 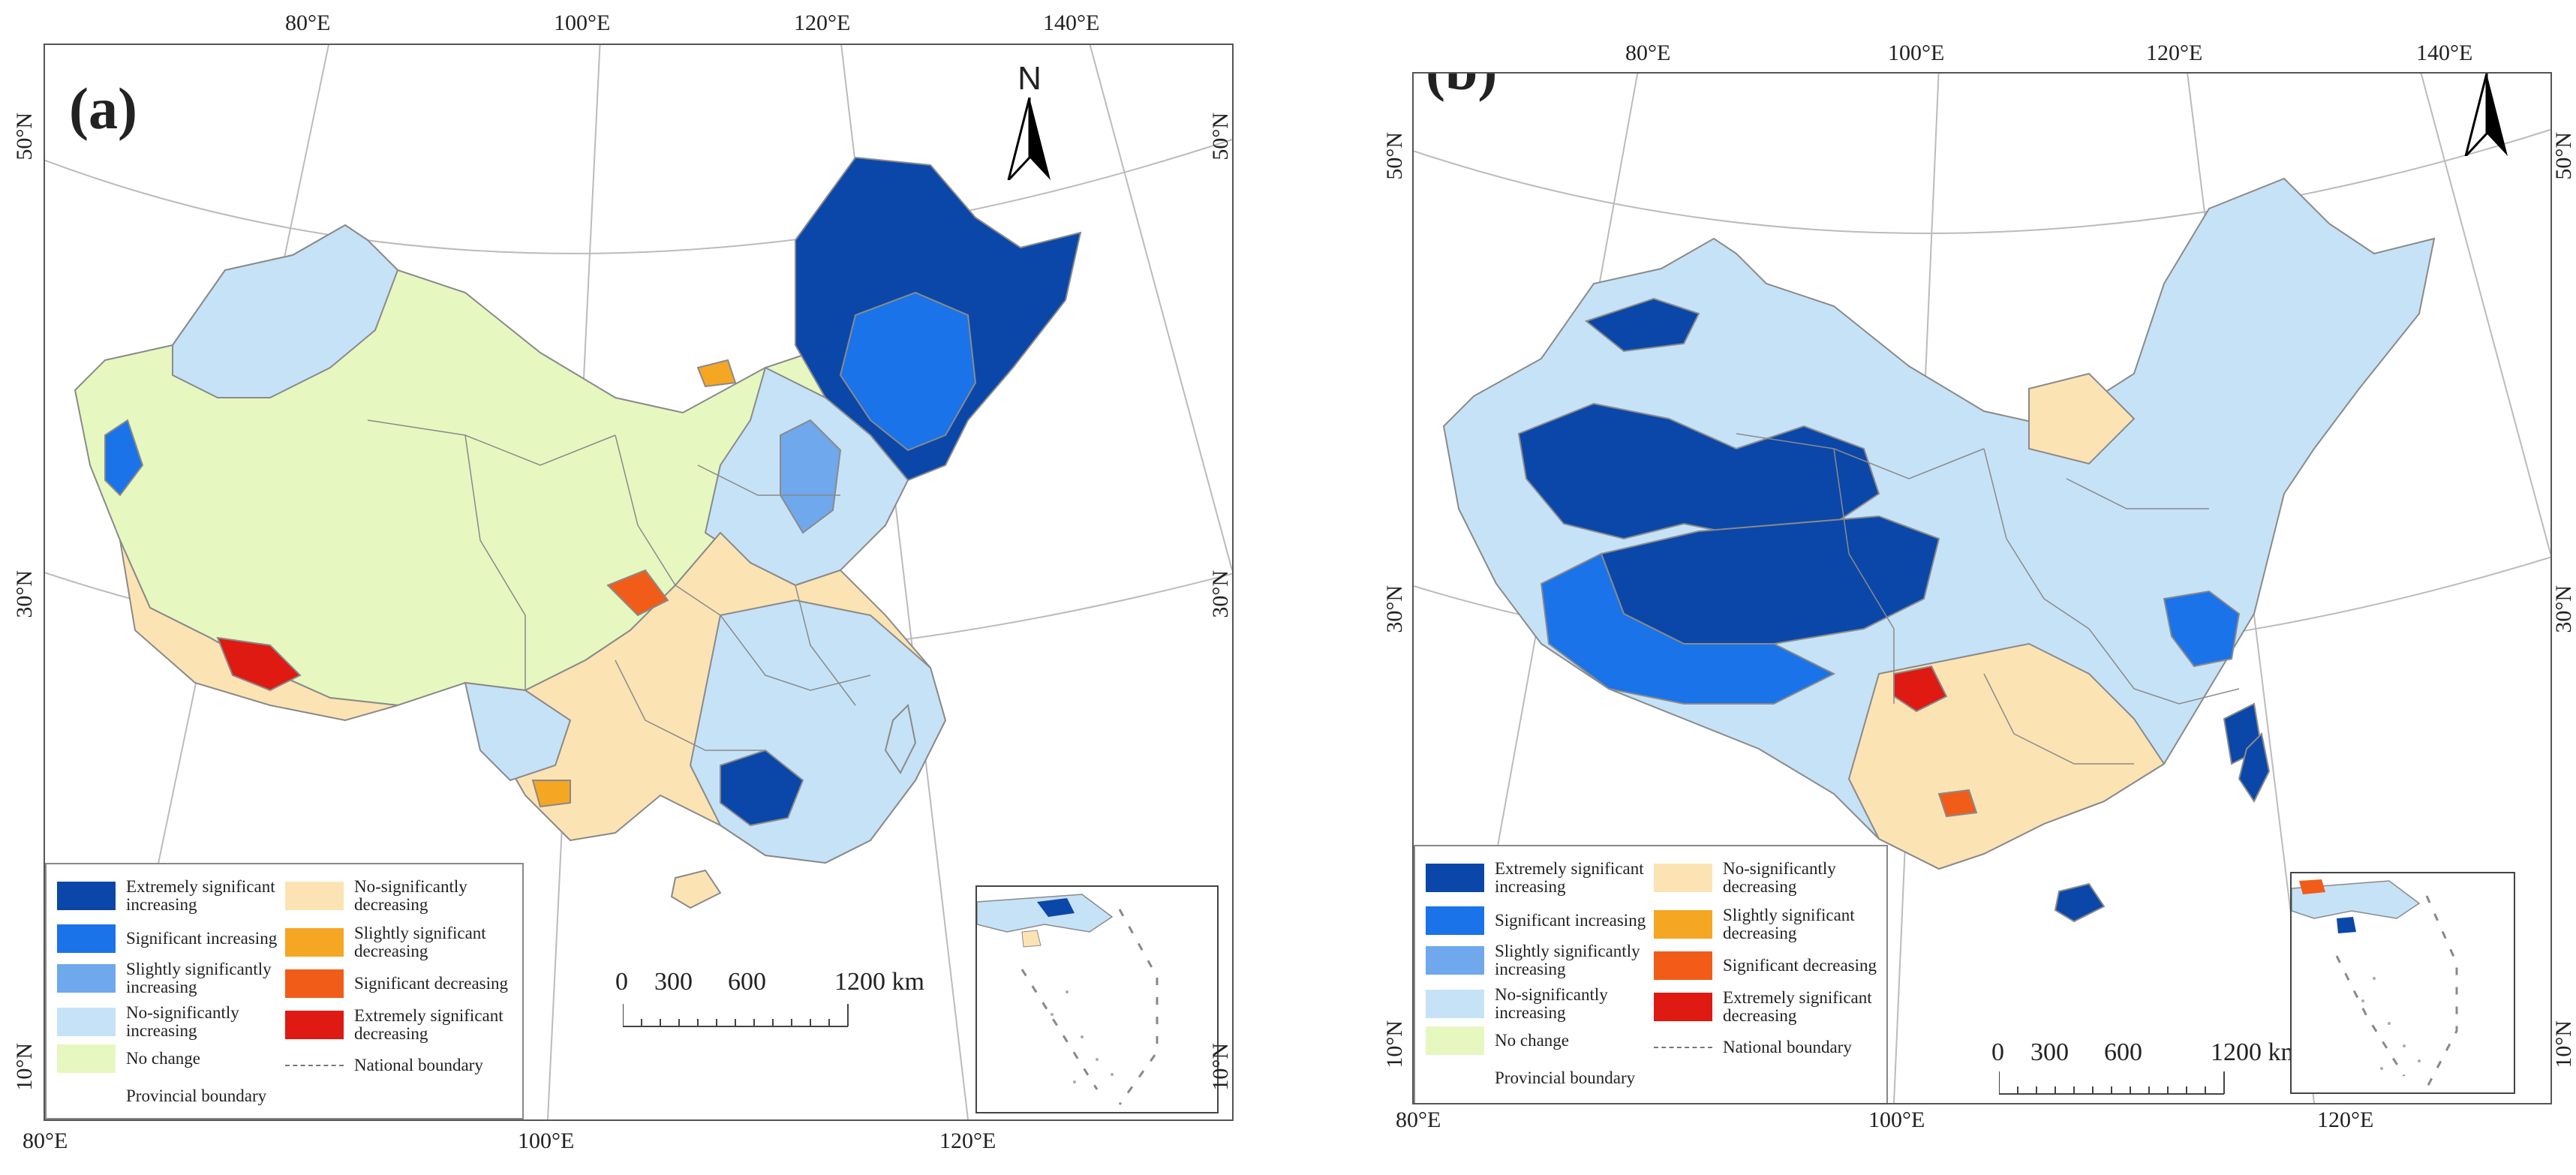 I want to click on legend-item: No-significantly decreasing, so click(x=406, y=896).